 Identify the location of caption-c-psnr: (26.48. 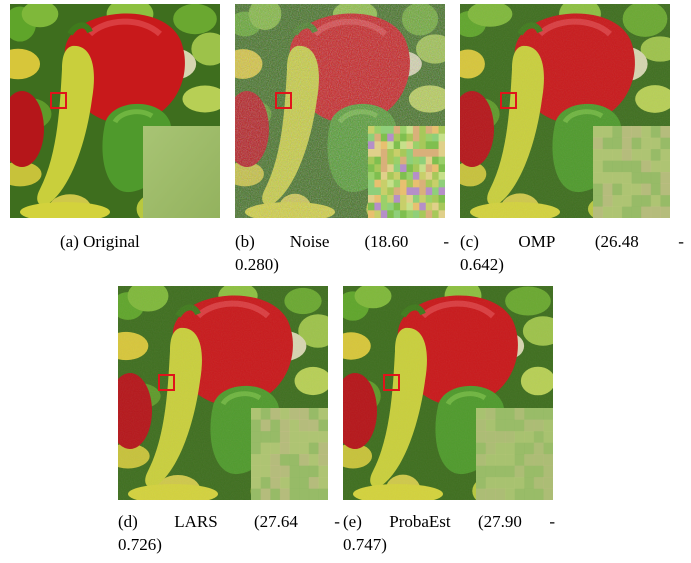
(616, 241).